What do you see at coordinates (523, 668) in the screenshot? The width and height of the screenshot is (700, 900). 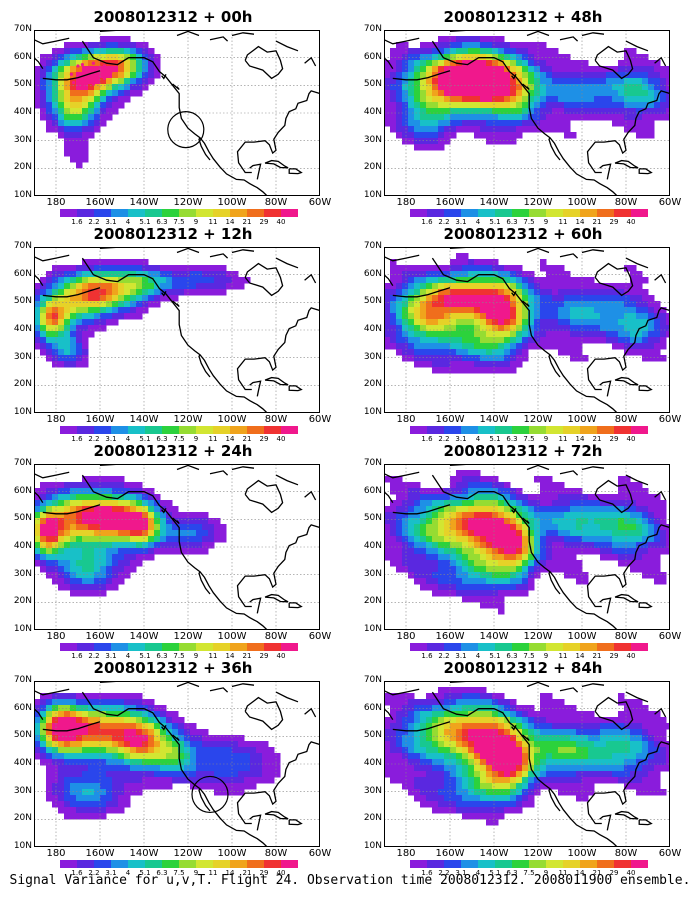 I see `panel-title: 2008012312 + 84h` at bounding box center [523, 668].